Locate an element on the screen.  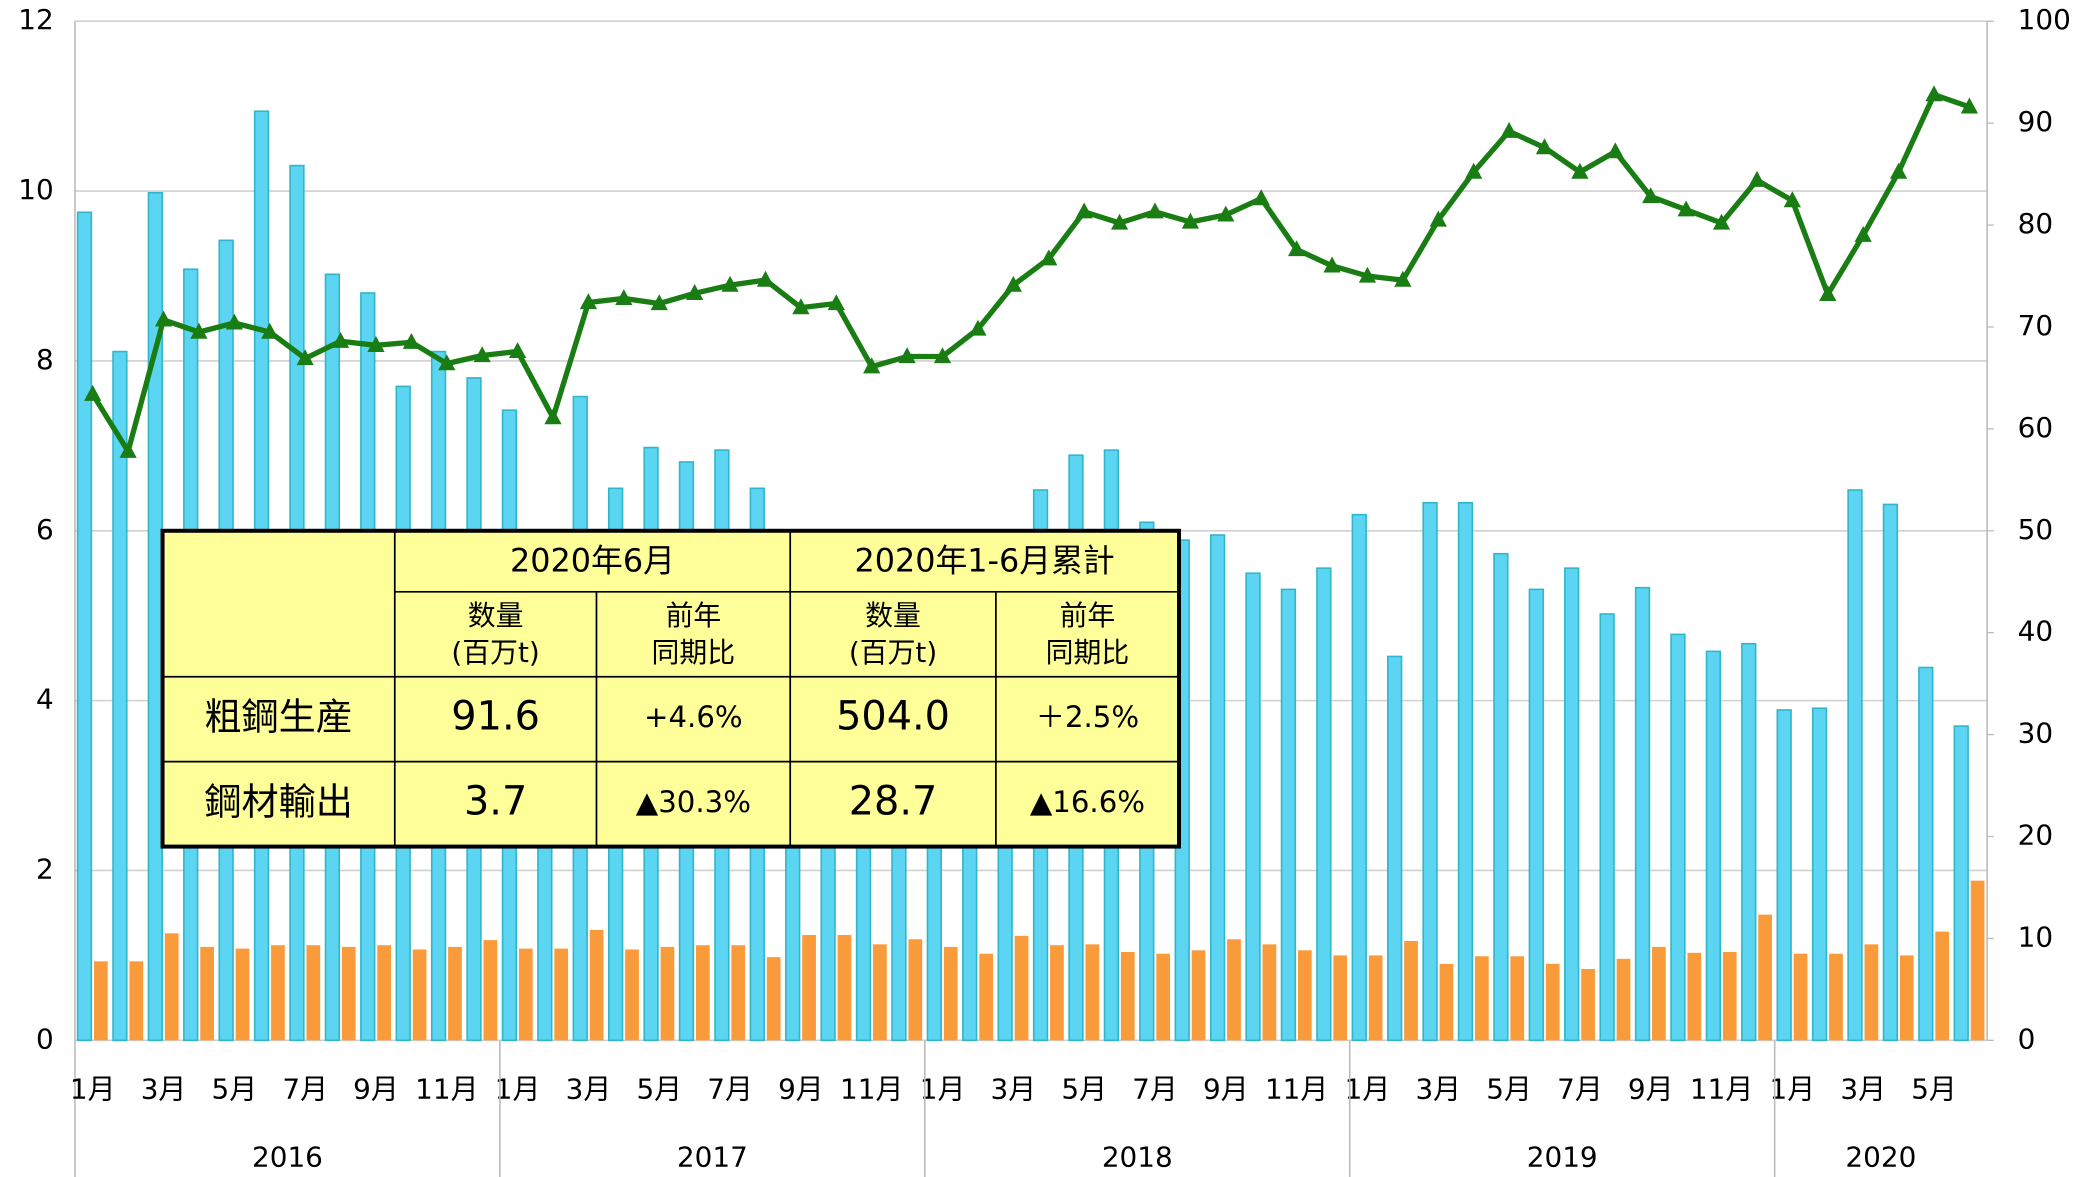
year-label: 2020 is located at coordinates (1880, 1156).